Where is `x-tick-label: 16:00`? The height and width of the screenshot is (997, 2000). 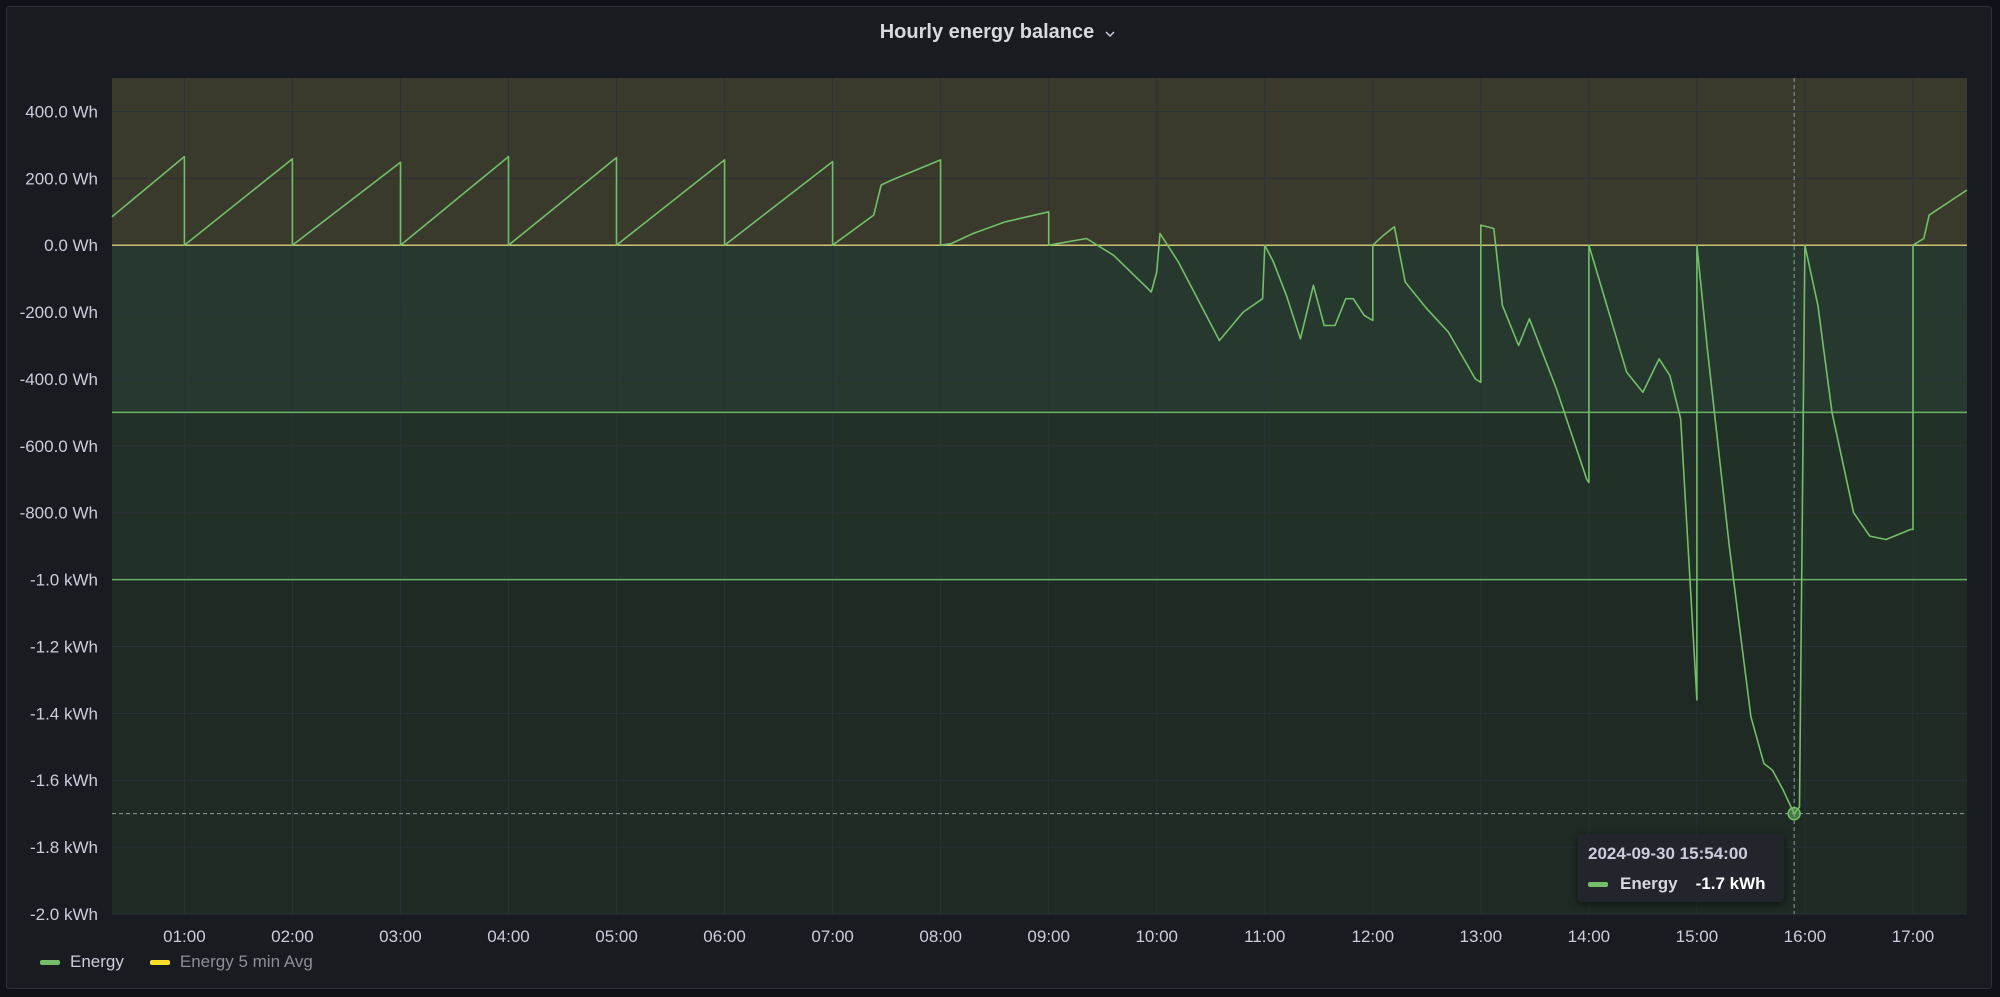 x-tick-label: 16:00 is located at coordinates (1805, 936).